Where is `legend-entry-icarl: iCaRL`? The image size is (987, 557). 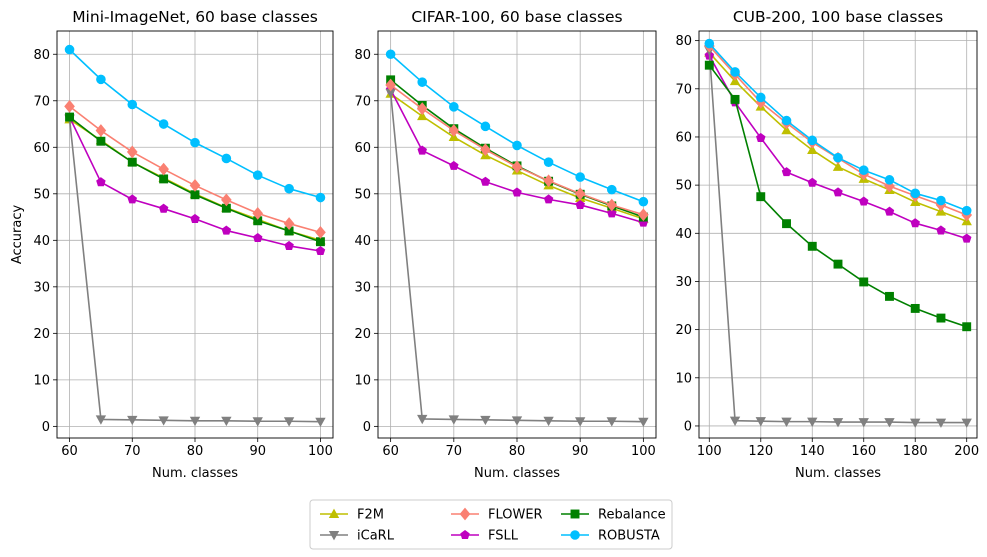 legend-entry-icarl: iCaRL is located at coordinates (357, 536).